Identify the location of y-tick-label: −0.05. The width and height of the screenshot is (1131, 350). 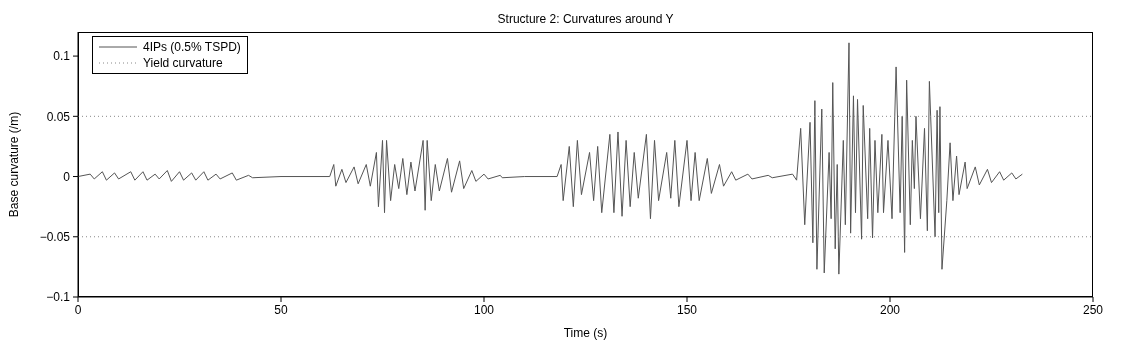
(55, 237).